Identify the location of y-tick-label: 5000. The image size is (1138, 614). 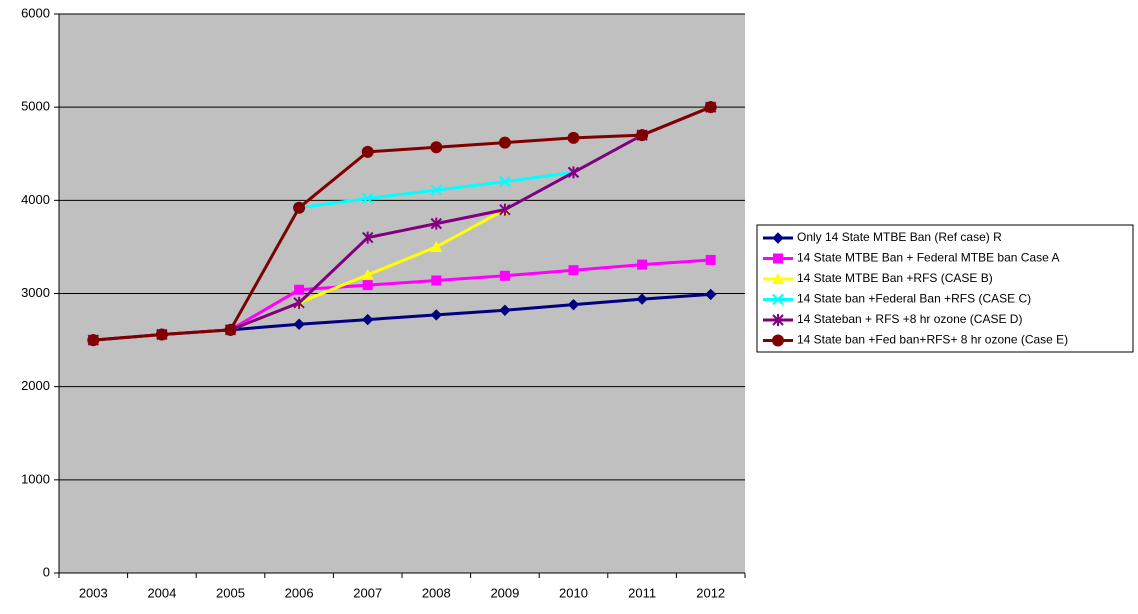
(35, 106).